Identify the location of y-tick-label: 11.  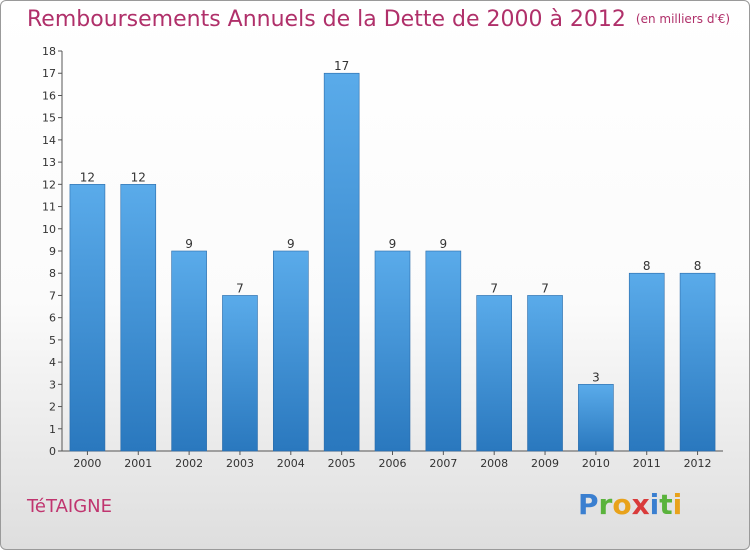
(49, 207).